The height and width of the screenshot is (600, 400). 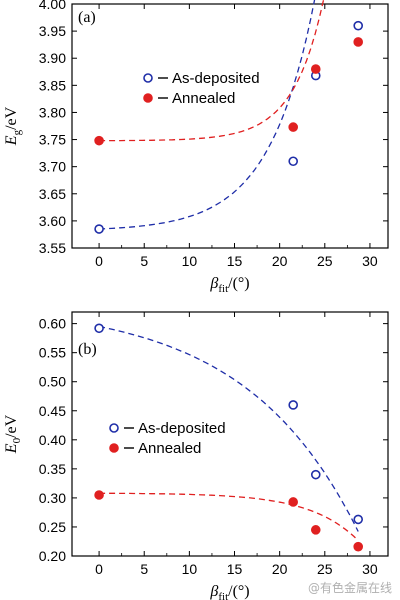 What do you see at coordinates (52, 498) in the screenshot?
I see `y-tick-label: 0.30` at bounding box center [52, 498].